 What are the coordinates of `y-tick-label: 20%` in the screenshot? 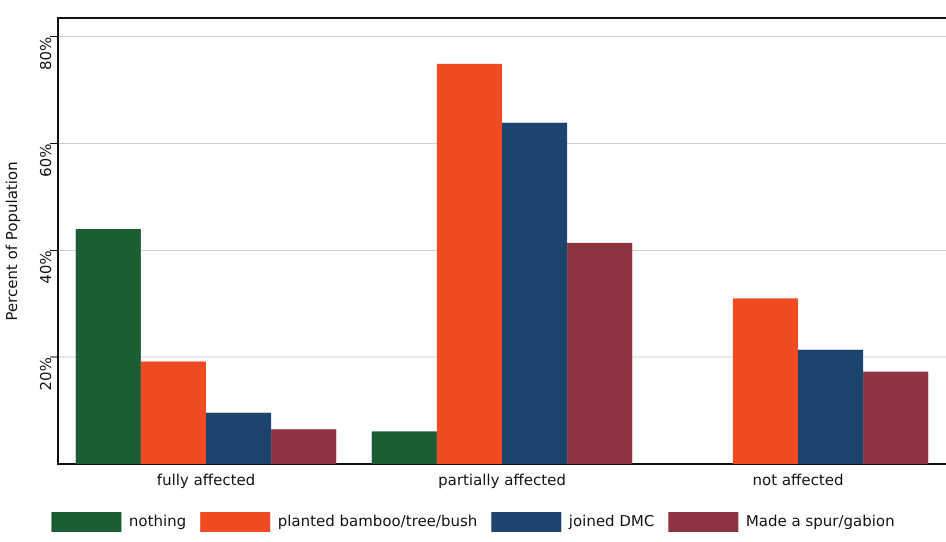 It's located at (45, 374).